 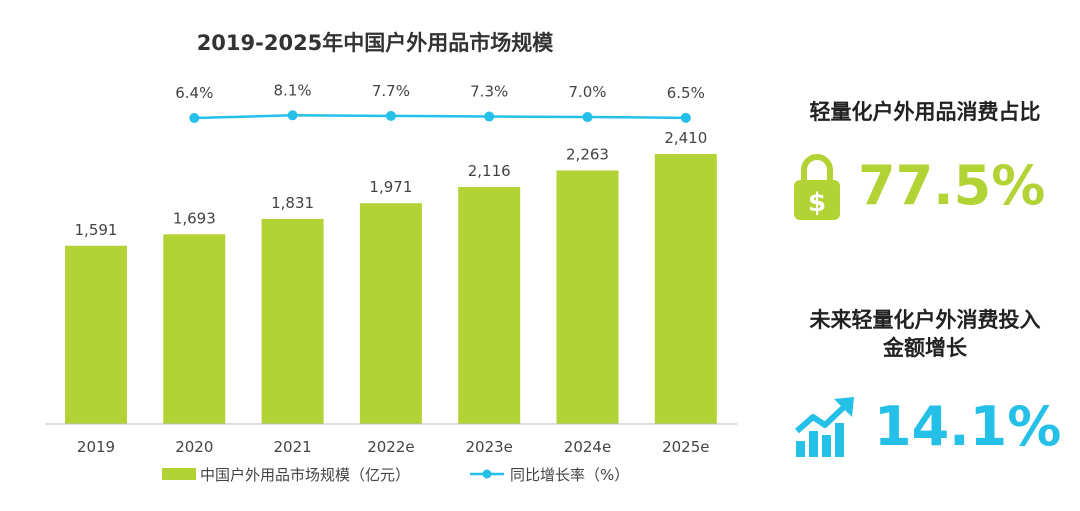 I want to click on bar-2019, so click(x=96, y=334).